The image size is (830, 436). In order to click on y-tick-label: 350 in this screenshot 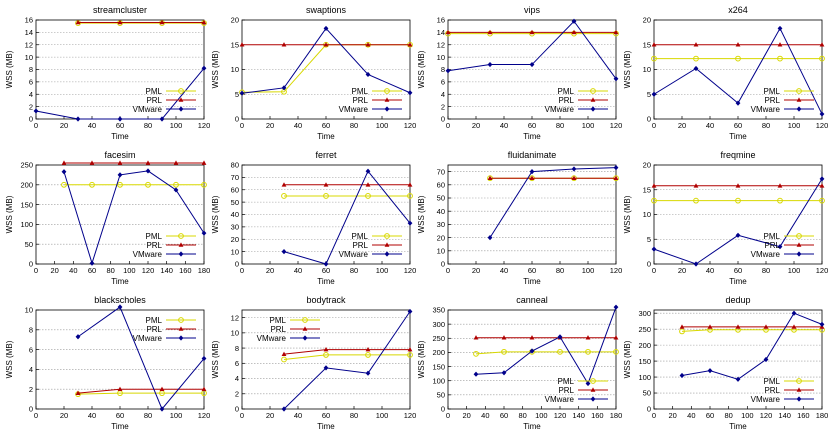, I will do `click(438, 310)`.